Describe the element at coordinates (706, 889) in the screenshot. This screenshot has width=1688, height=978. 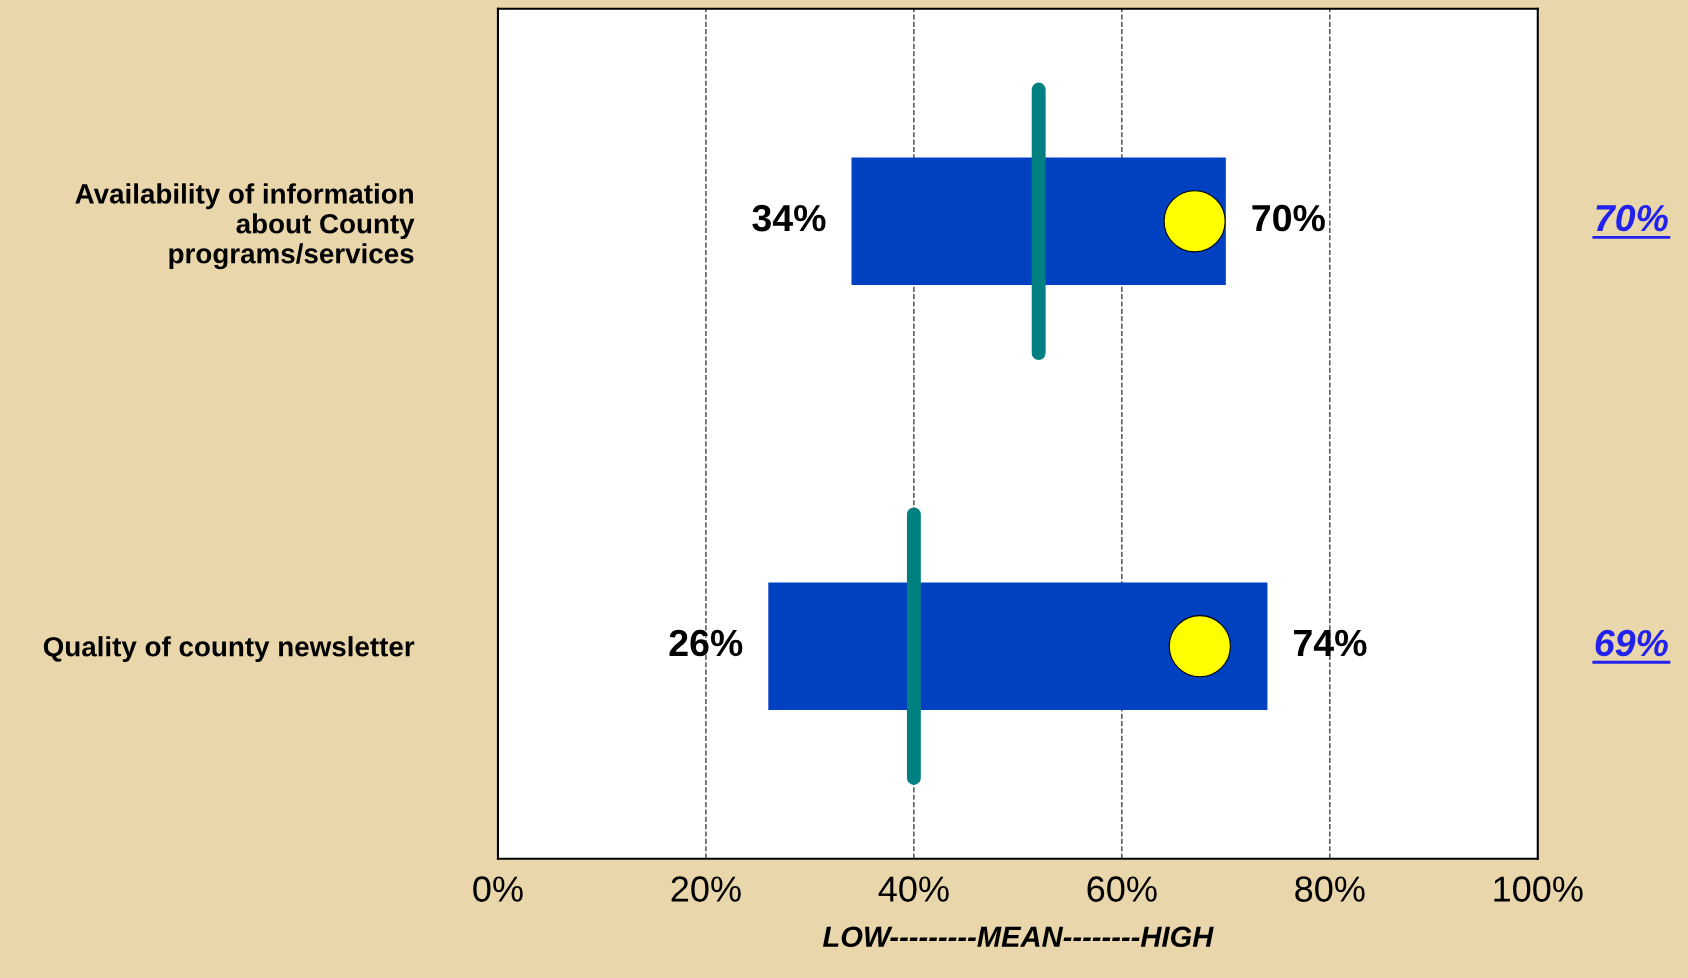
I see `x-tick-label: 20%` at that location.